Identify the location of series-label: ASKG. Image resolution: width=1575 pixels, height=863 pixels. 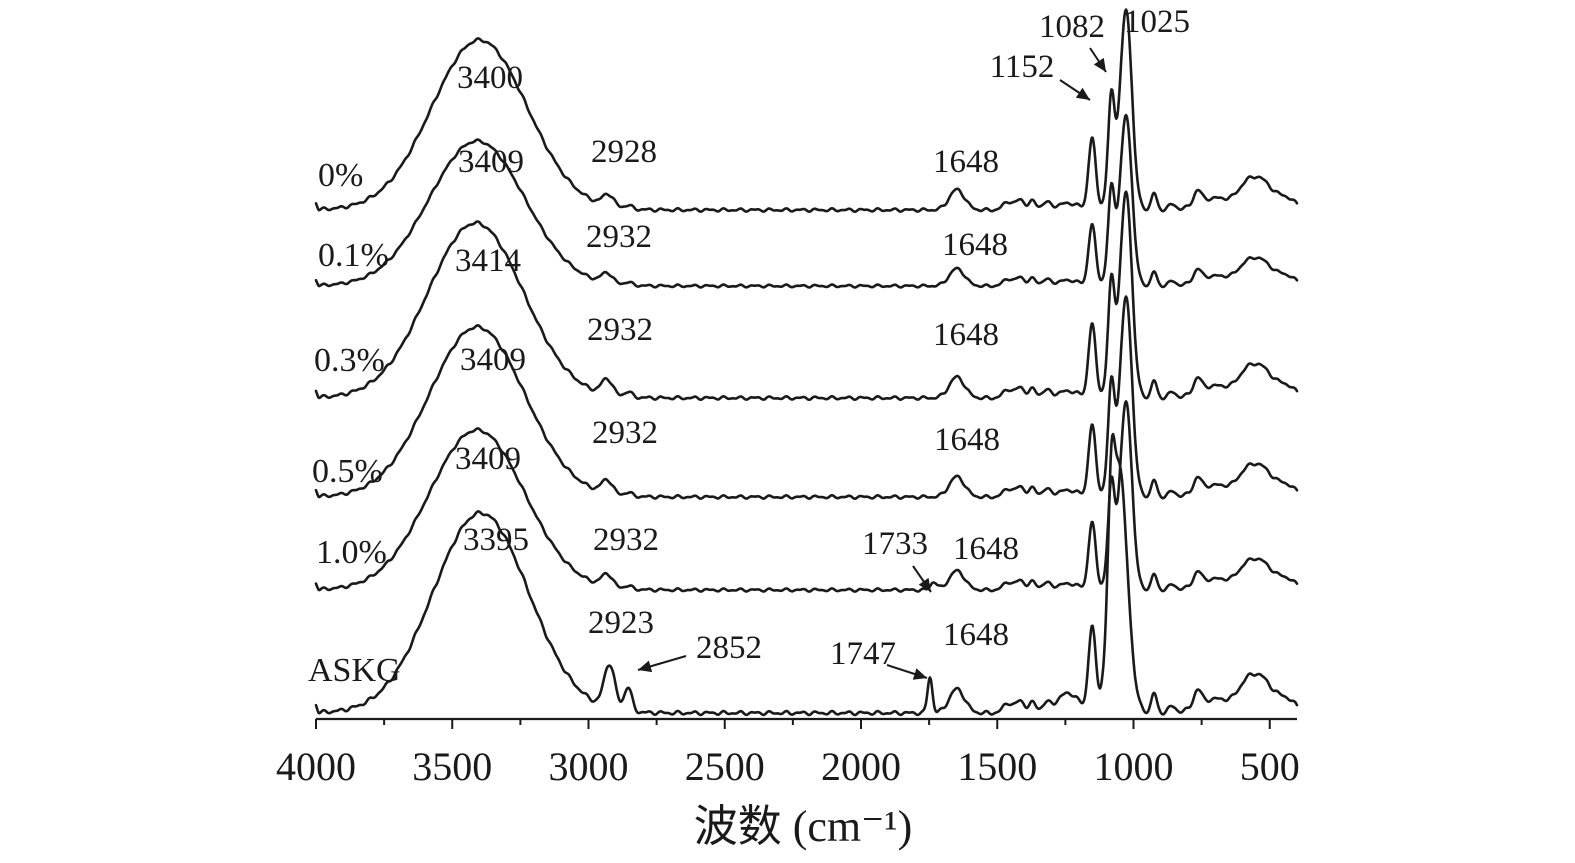
(354, 670).